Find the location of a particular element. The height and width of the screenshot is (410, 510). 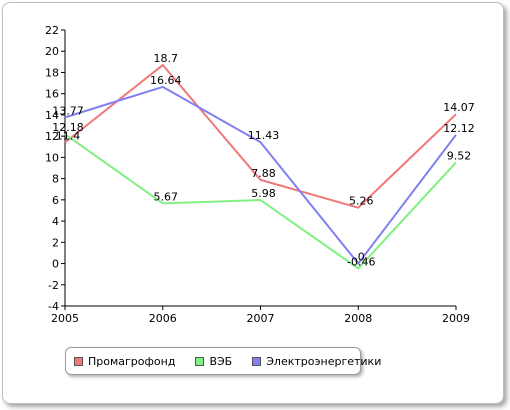

legend-item-veb: ВЭБ is located at coordinates (213, 361).